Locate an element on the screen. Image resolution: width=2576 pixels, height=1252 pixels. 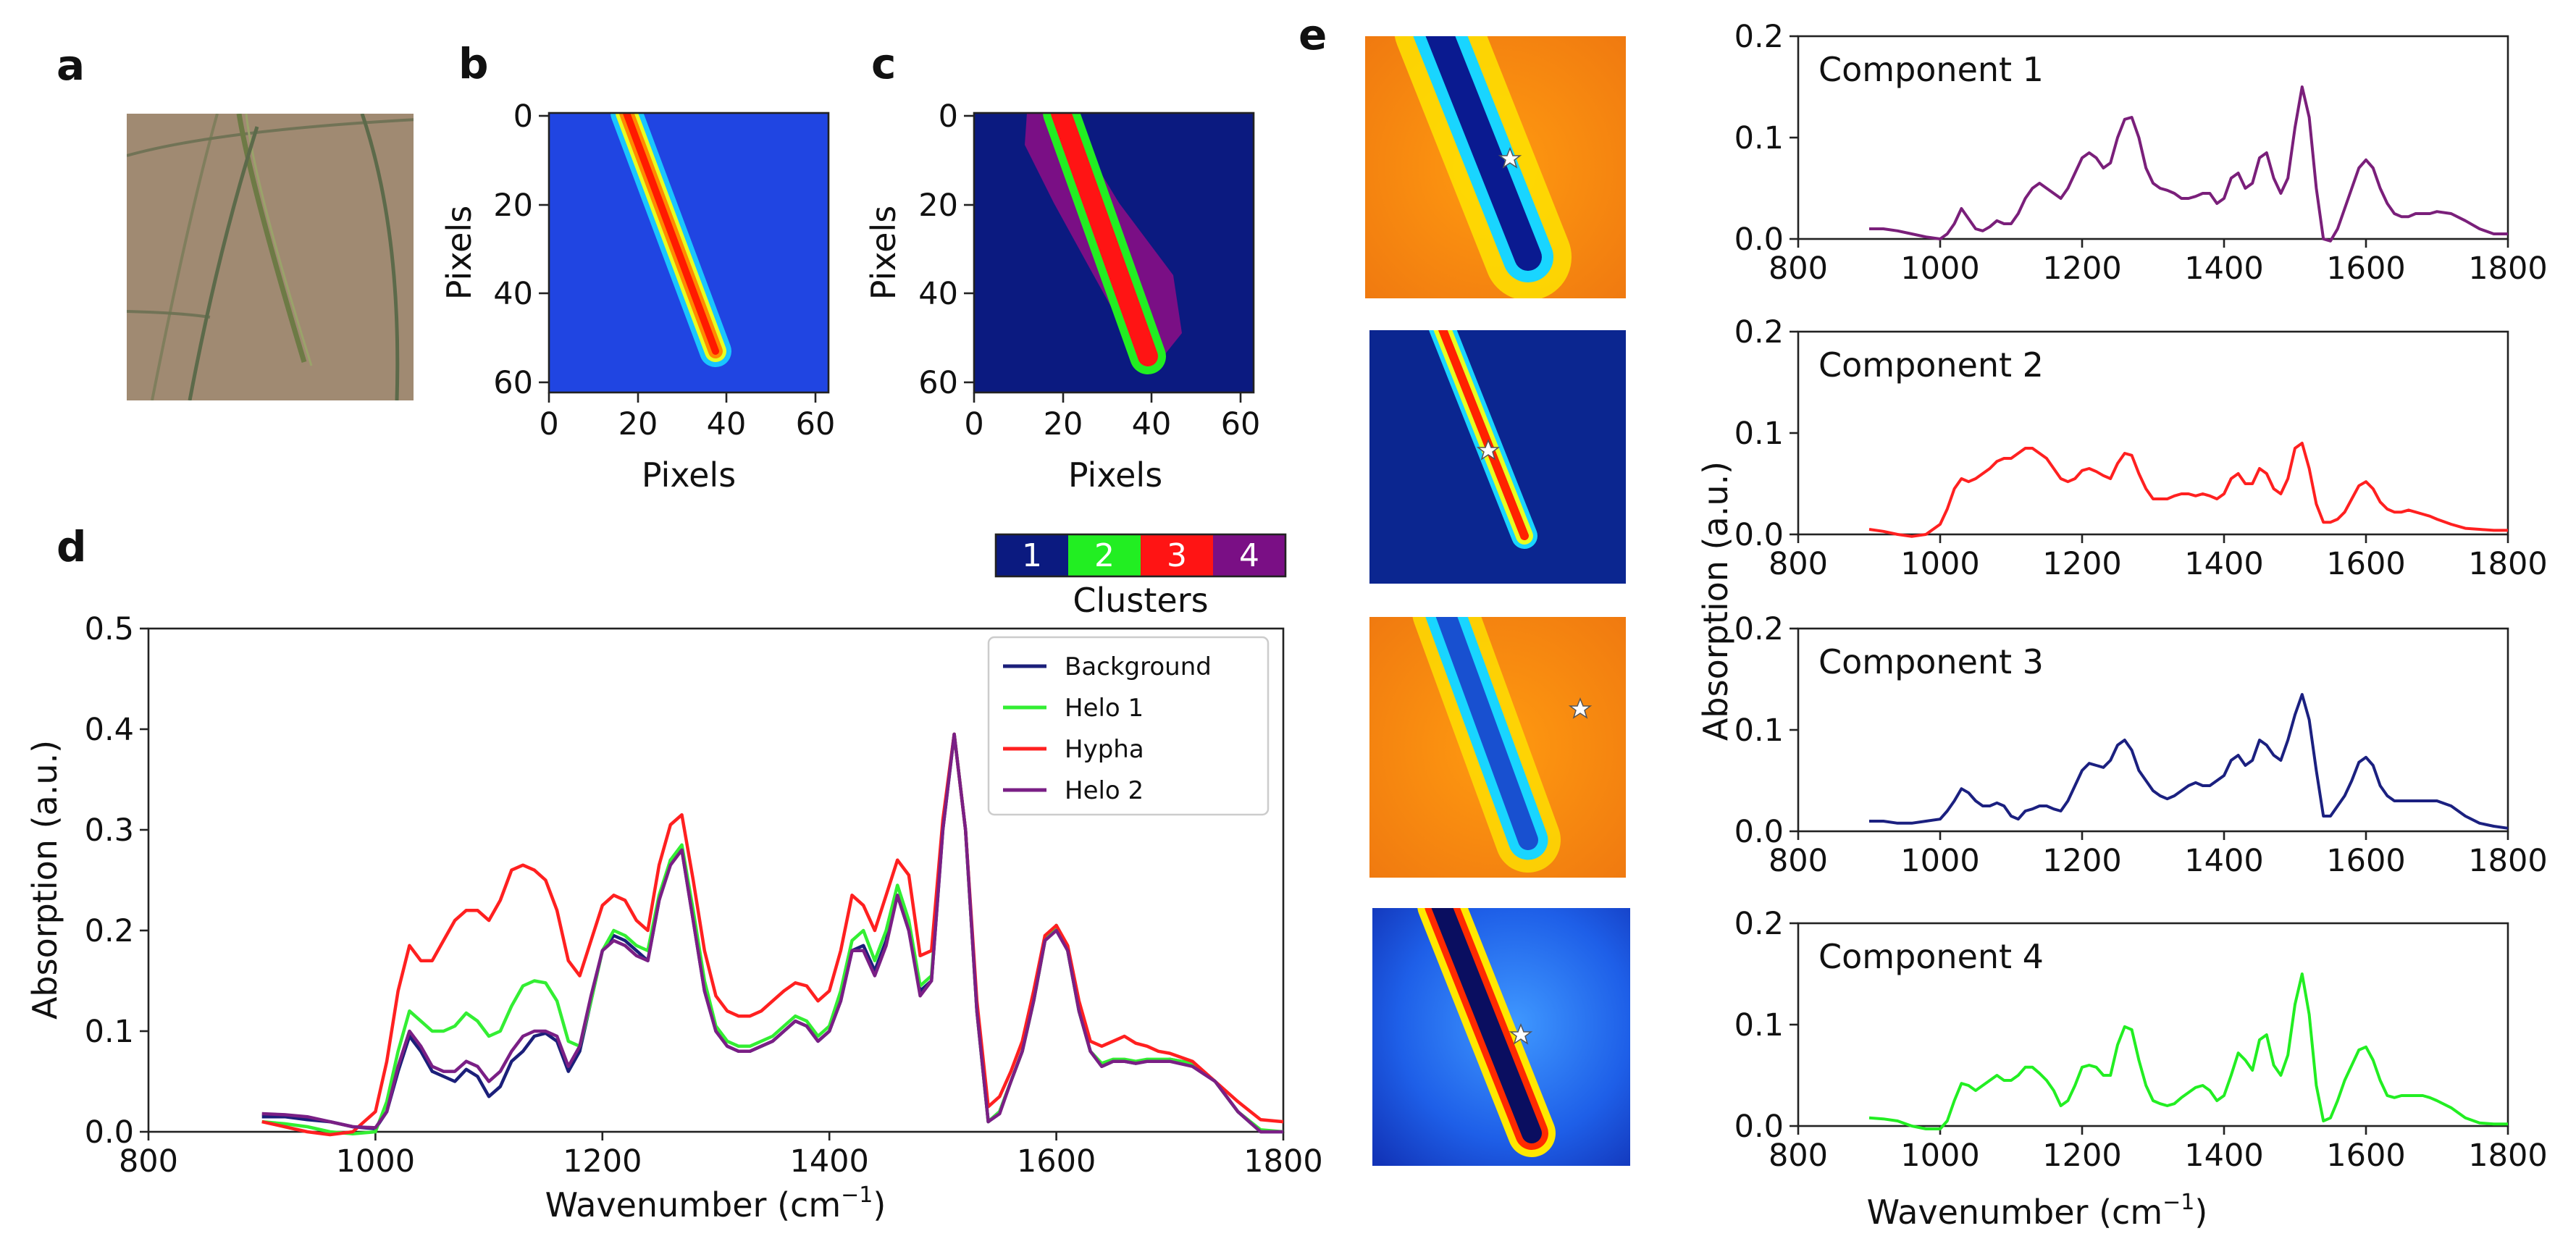
cluster-label-1: 1 is located at coordinates (1032, 555).